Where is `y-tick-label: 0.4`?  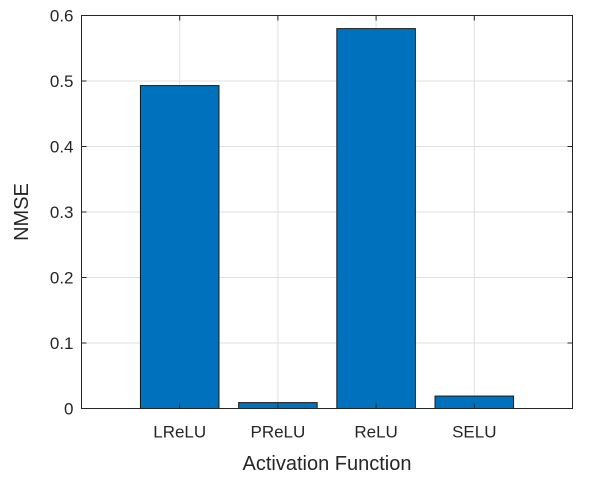 y-tick-label: 0.4 is located at coordinates (62, 147).